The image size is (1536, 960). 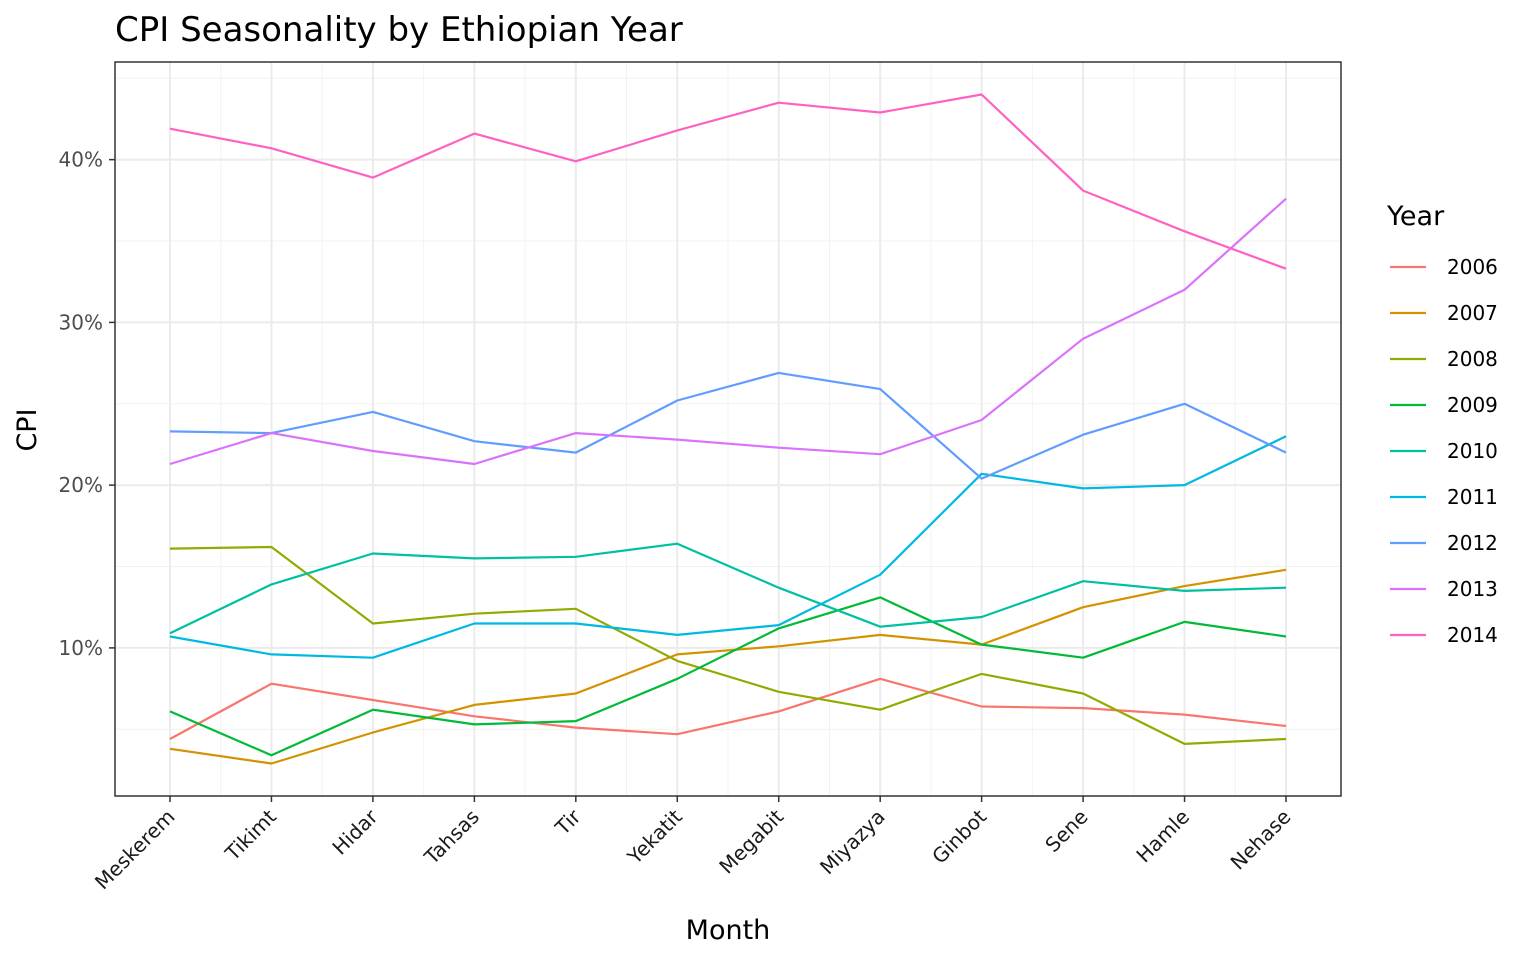 I want to click on x-tick-label: Ginbot, so click(x=959, y=836).